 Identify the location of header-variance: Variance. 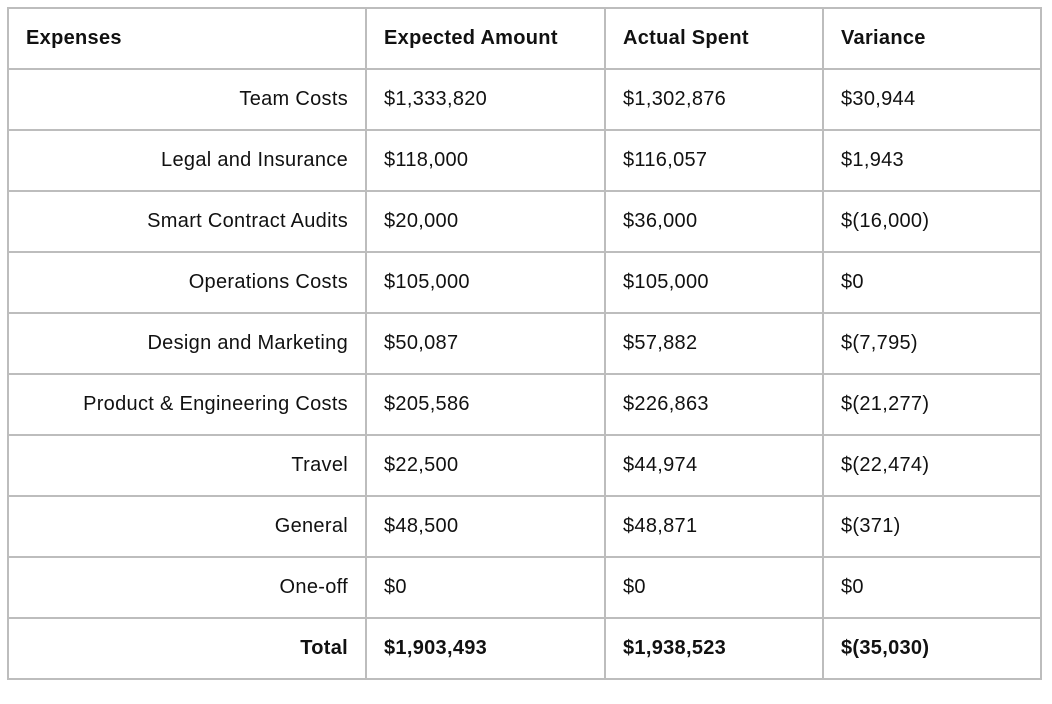
(932, 38).